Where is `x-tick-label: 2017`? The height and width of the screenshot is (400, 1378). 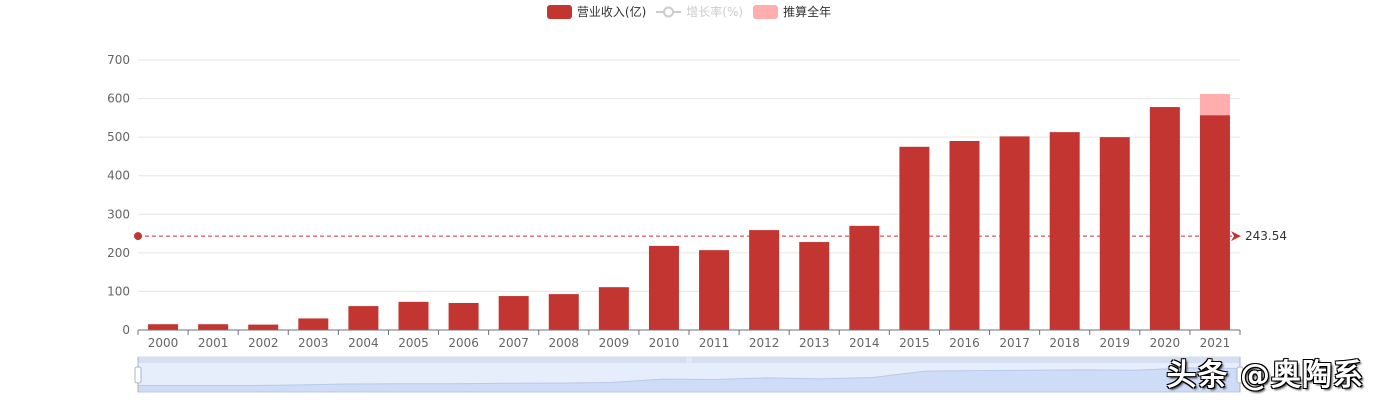 x-tick-label: 2017 is located at coordinates (1014, 343).